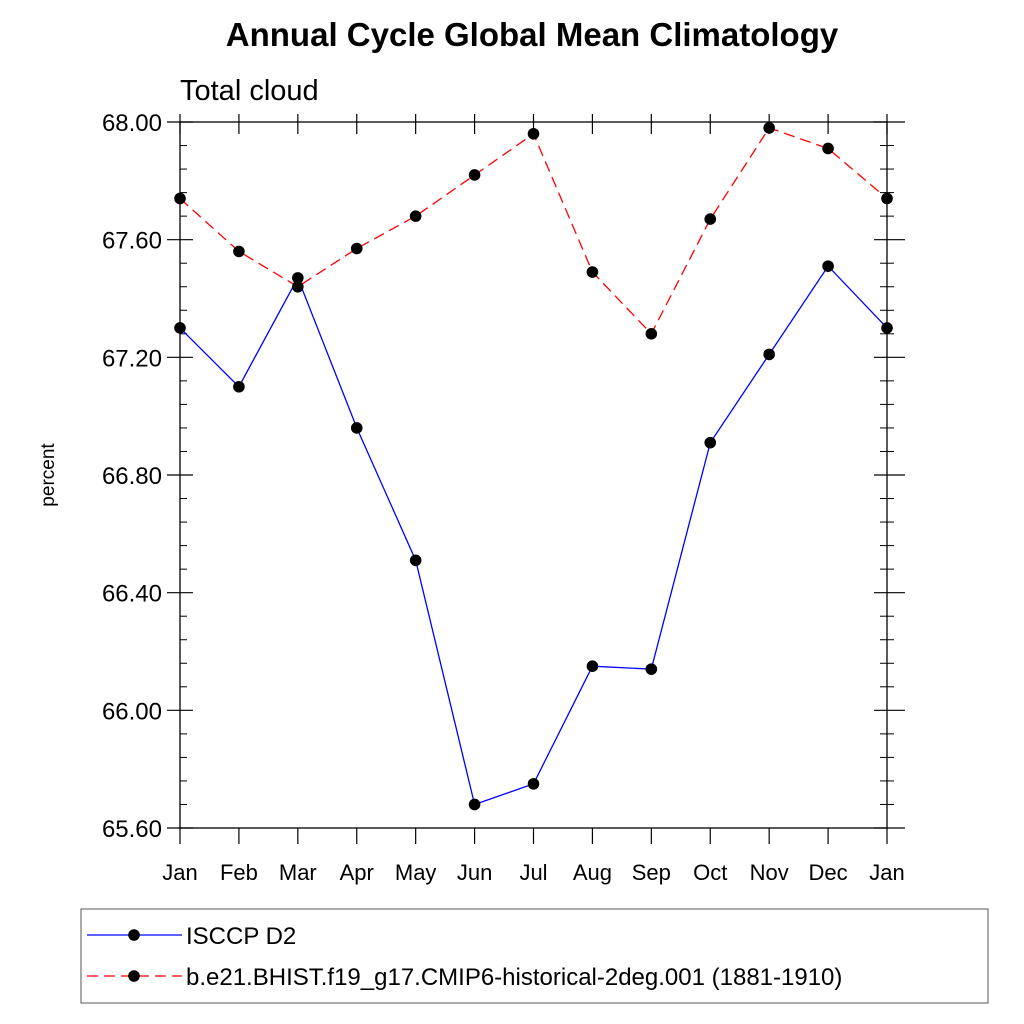 The image size is (1024, 1024). What do you see at coordinates (132, 711) in the screenshot?
I see `y-tick-label: 66.00` at bounding box center [132, 711].